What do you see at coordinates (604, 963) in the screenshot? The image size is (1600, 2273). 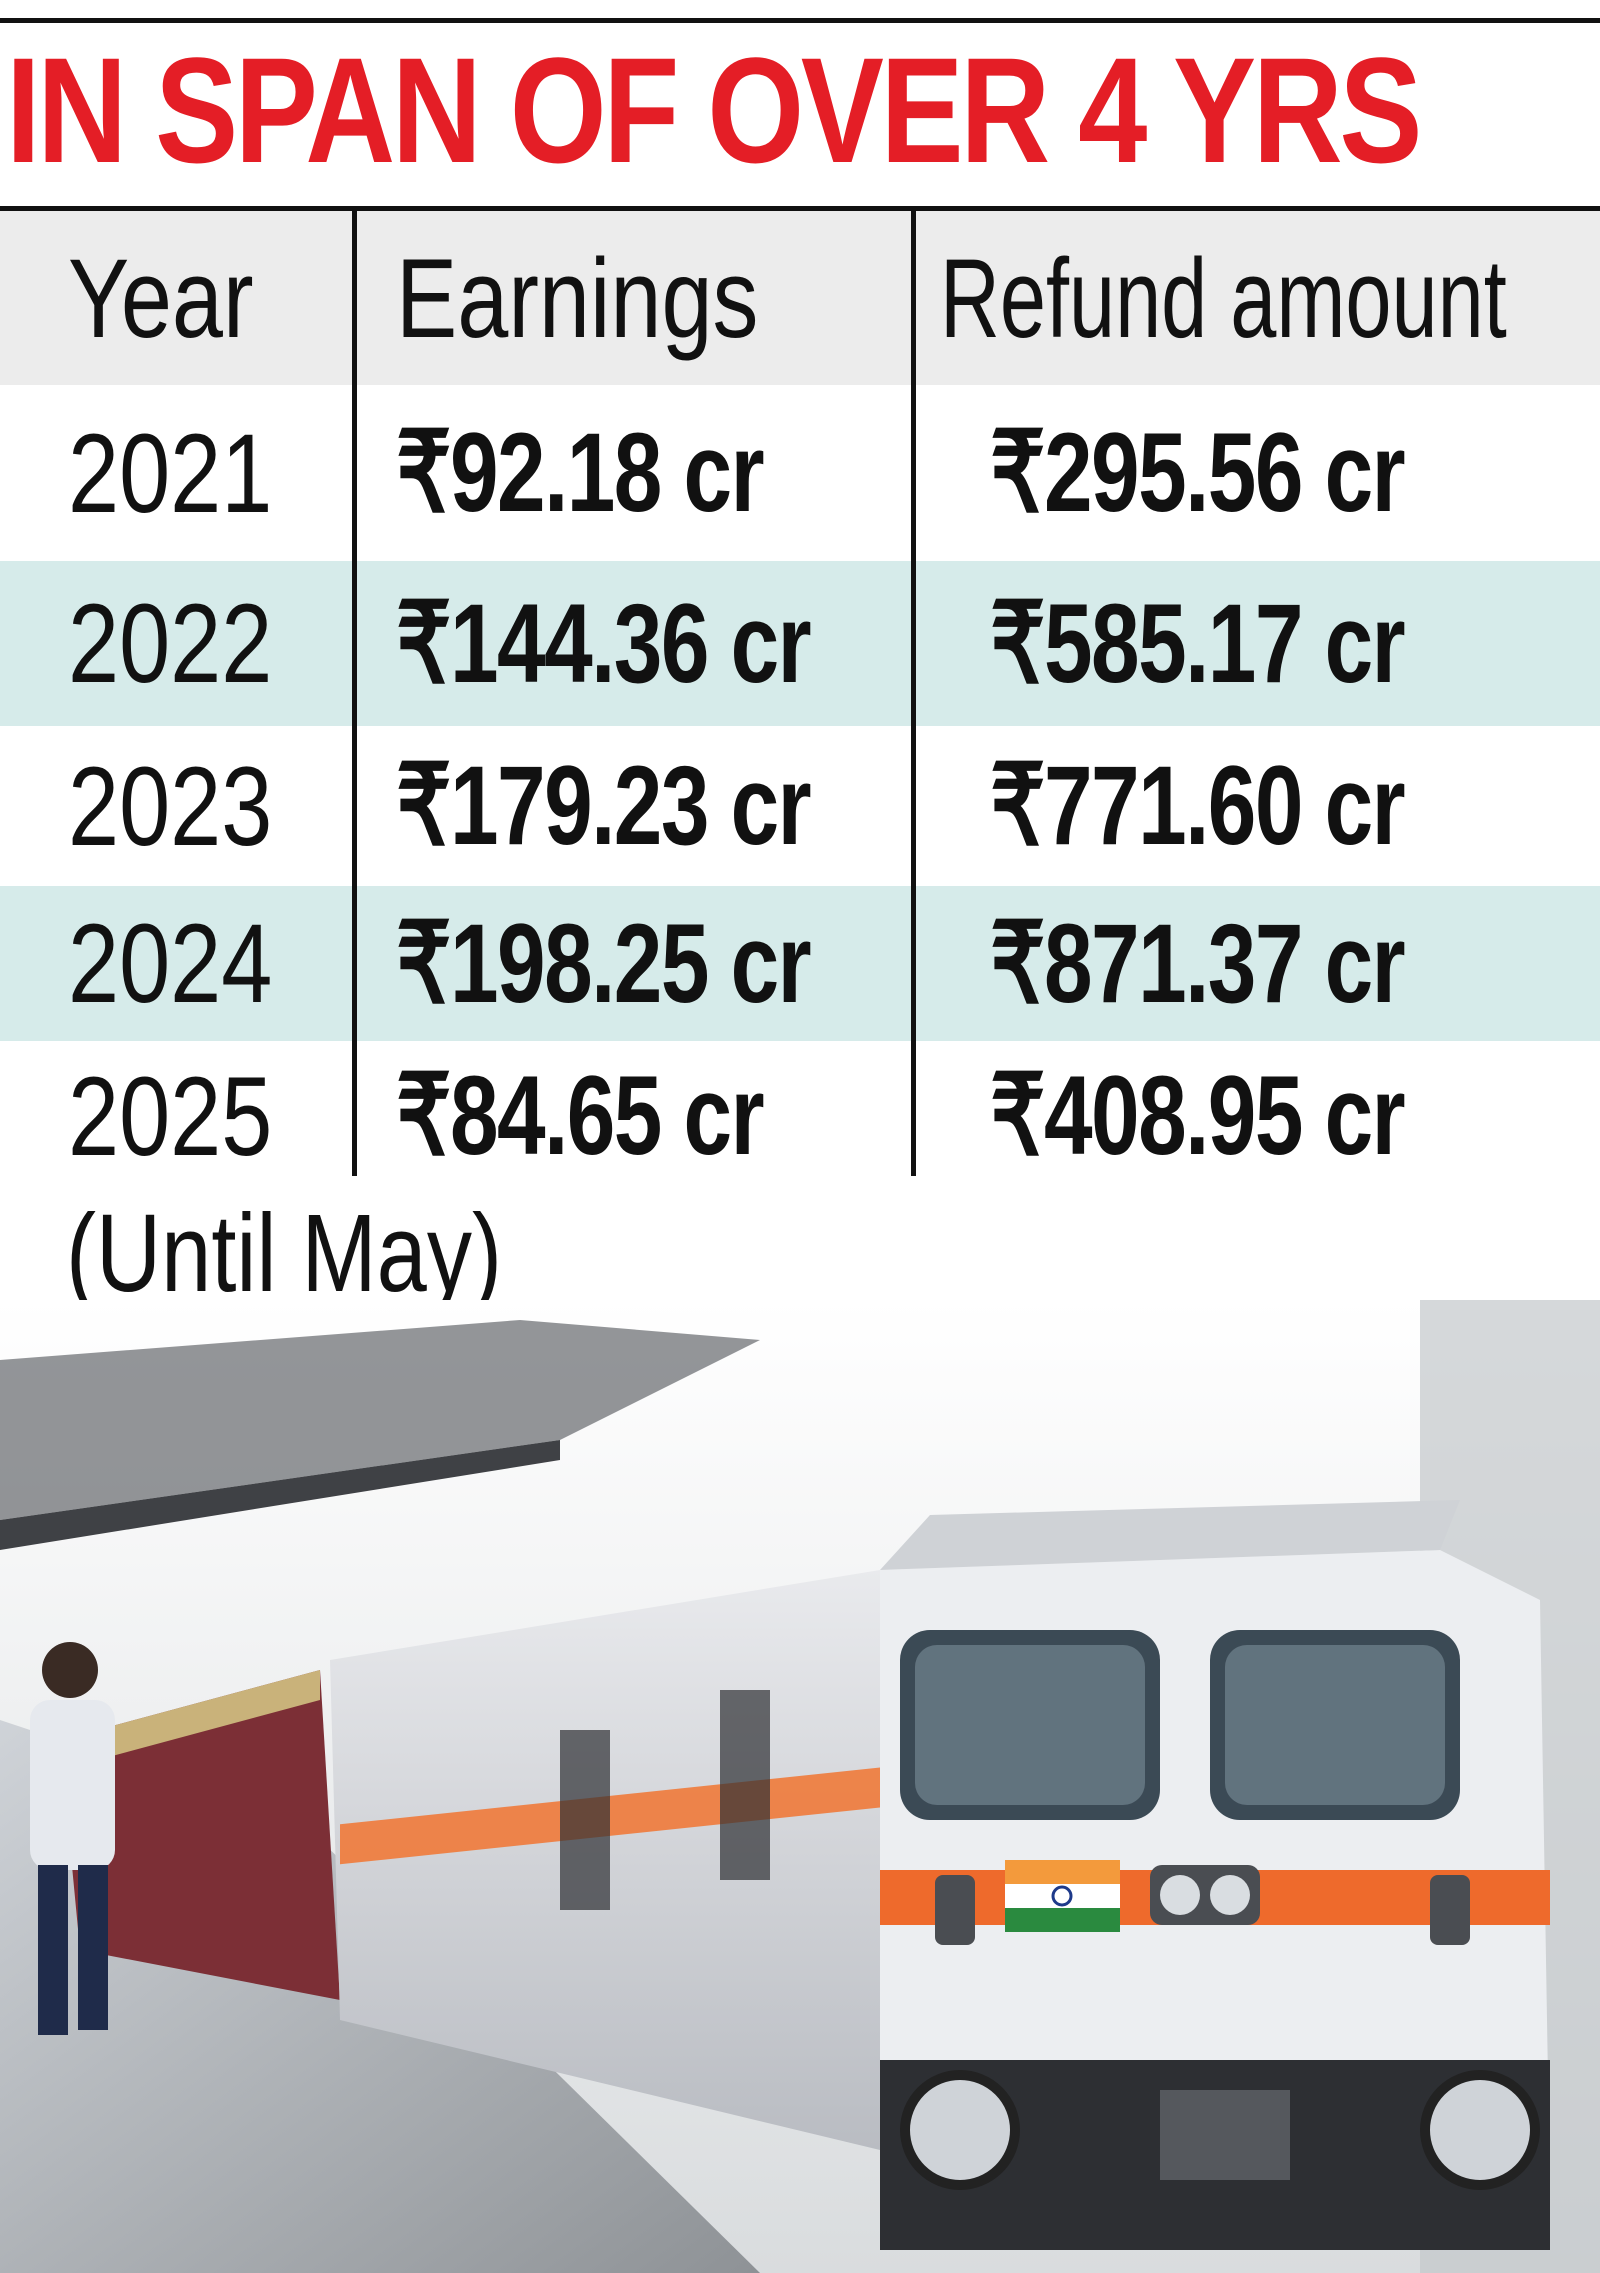 I see `earnings-cell: ₹198.25 cr` at bounding box center [604, 963].